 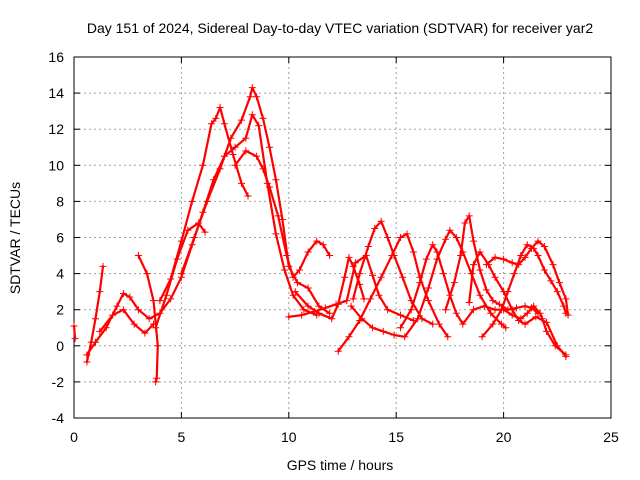 What do you see at coordinates (396, 437) in the screenshot?
I see `x-tick-label: 15` at bounding box center [396, 437].